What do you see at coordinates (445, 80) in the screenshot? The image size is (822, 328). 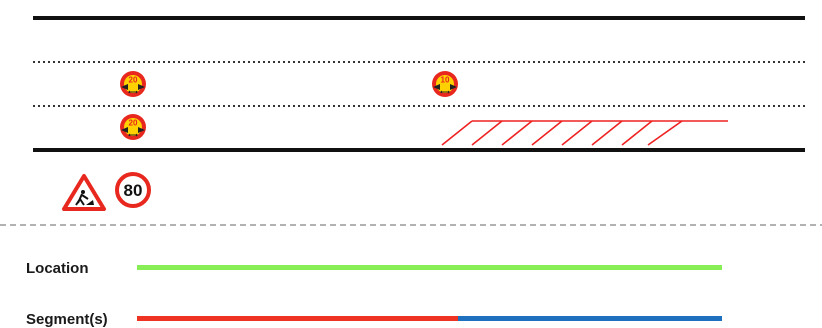 I see `minimum-distance-value: 10` at bounding box center [445, 80].